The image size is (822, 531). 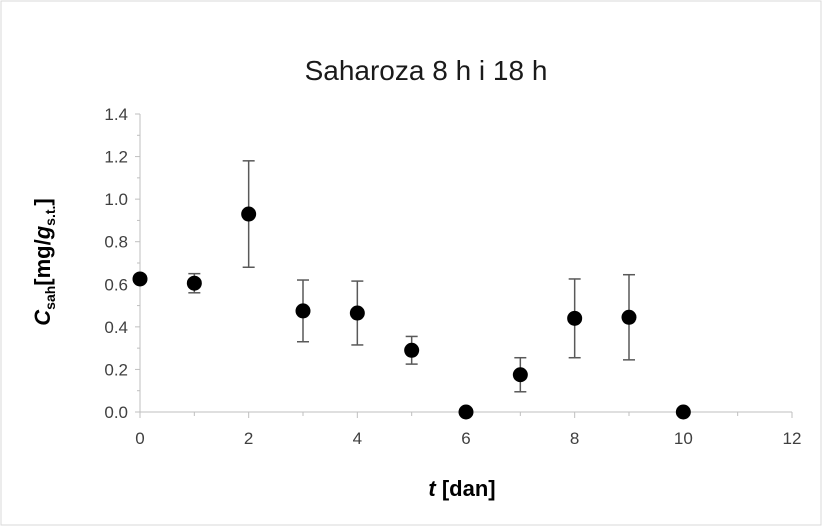 What do you see at coordinates (122, 263) in the screenshot?
I see `y-axis: 0.0 0.2 0.4 0.6 0.8 1.0 1.2 1.4` at bounding box center [122, 263].